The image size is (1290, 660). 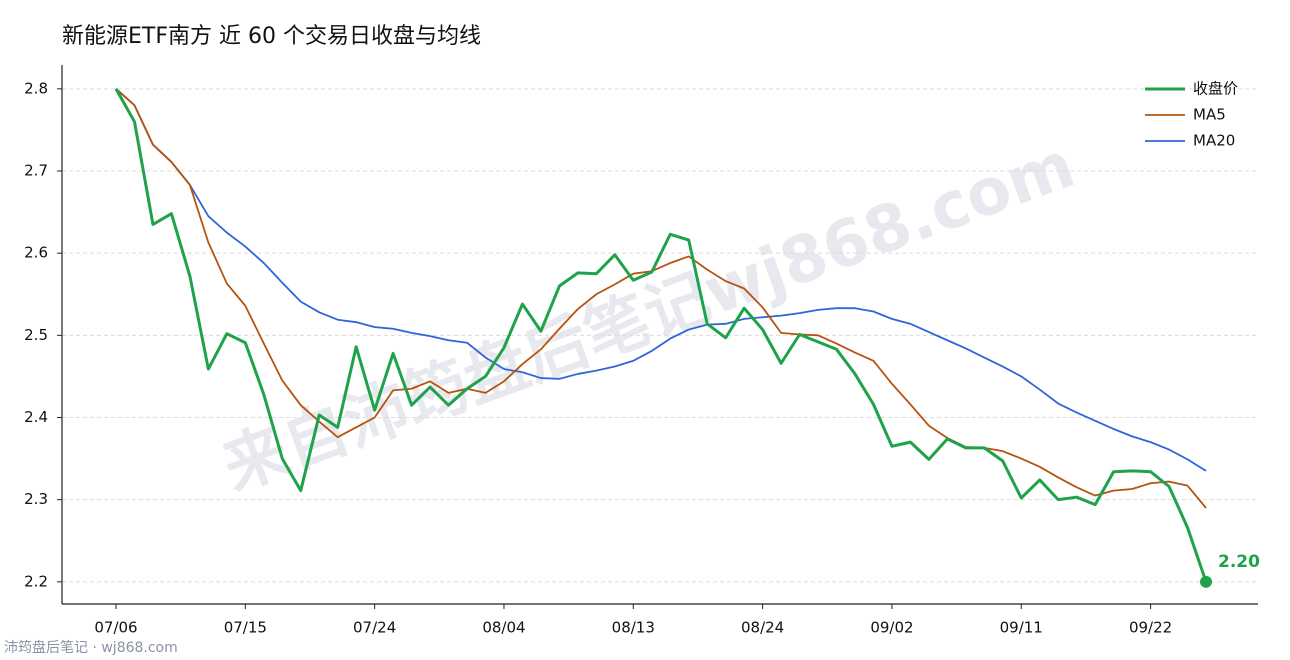 I want to click on x-tick-label: 07/15, so click(x=245, y=628).